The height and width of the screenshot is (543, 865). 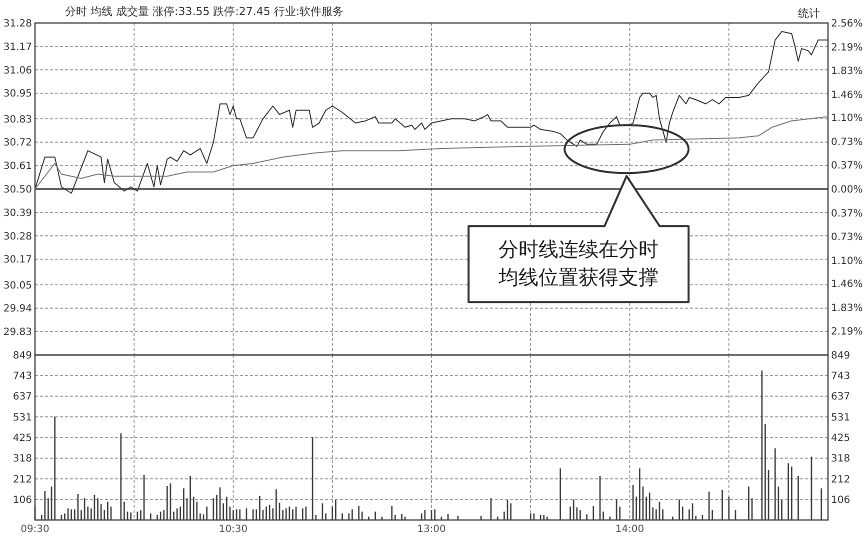 What do you see at coordinates (17, 70) in the screenshot?
I see `y-tick-label: 31.06` at bounding box center [17, 70].